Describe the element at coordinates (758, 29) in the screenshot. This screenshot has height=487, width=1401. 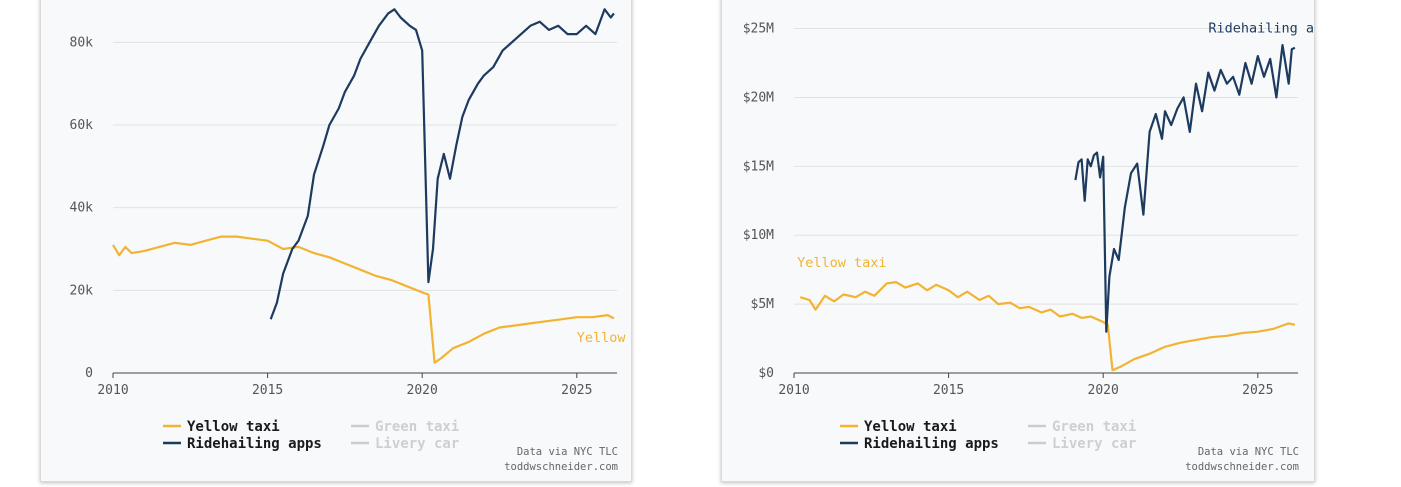
I see `y-tick-label: $25M` at that location.